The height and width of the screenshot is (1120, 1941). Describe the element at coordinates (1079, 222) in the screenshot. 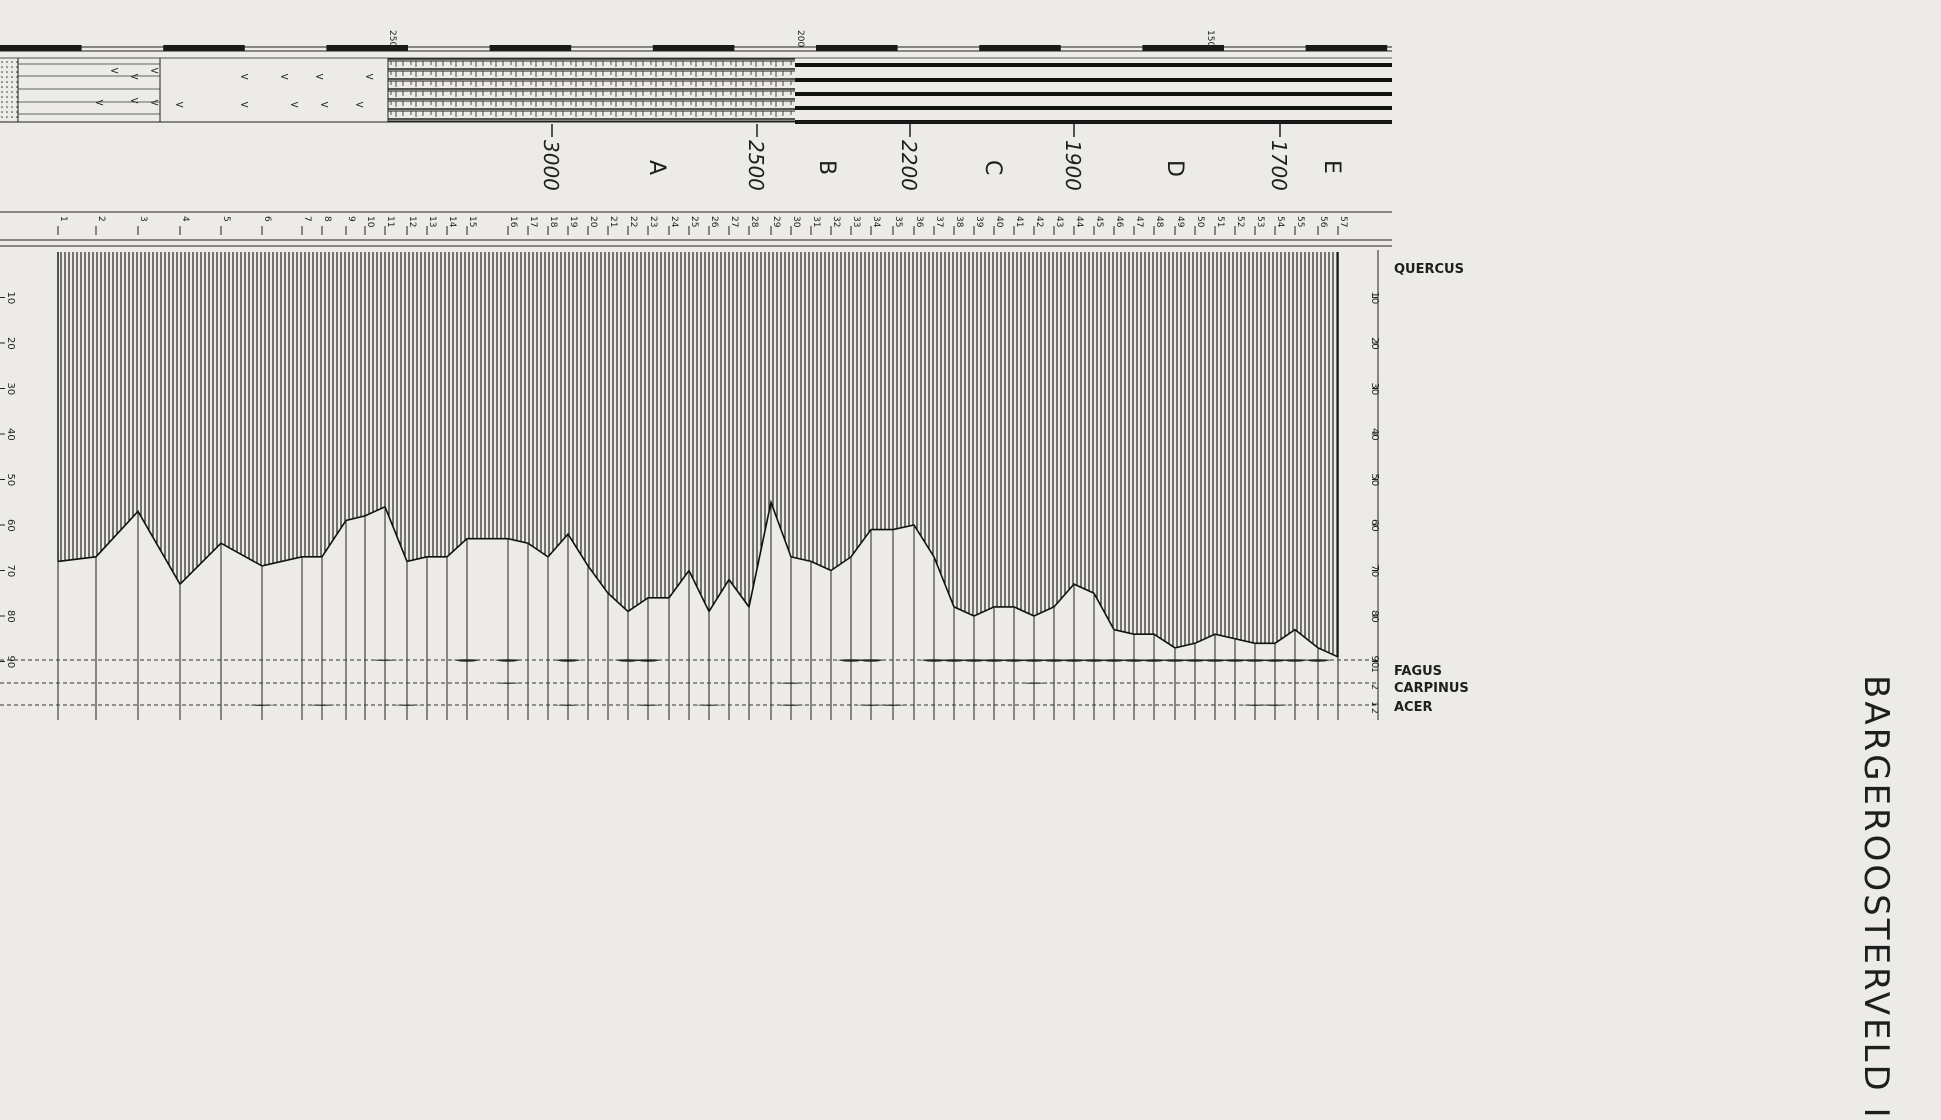

I see `sample-number: 44` at that location.